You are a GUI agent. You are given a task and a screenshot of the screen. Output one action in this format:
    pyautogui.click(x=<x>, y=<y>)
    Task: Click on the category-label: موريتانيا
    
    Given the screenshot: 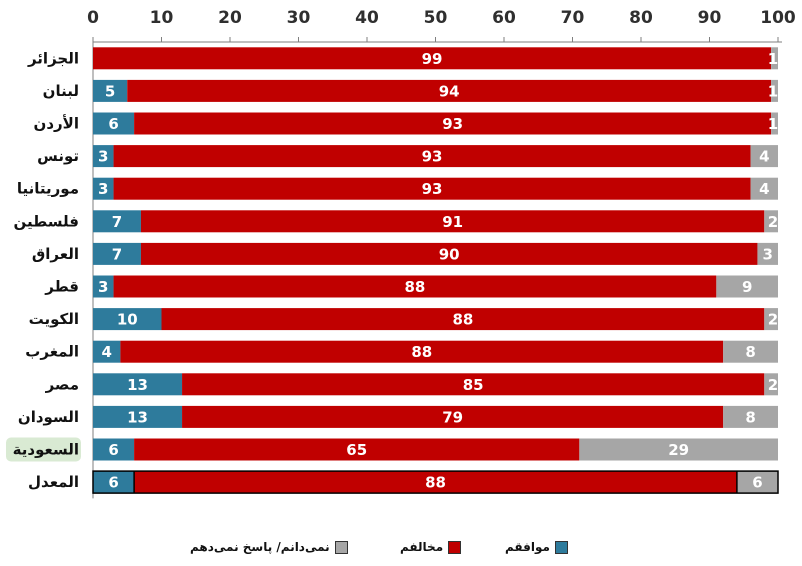 What is the action you would take?
    pyautogui.click(x=48, y=189)
    